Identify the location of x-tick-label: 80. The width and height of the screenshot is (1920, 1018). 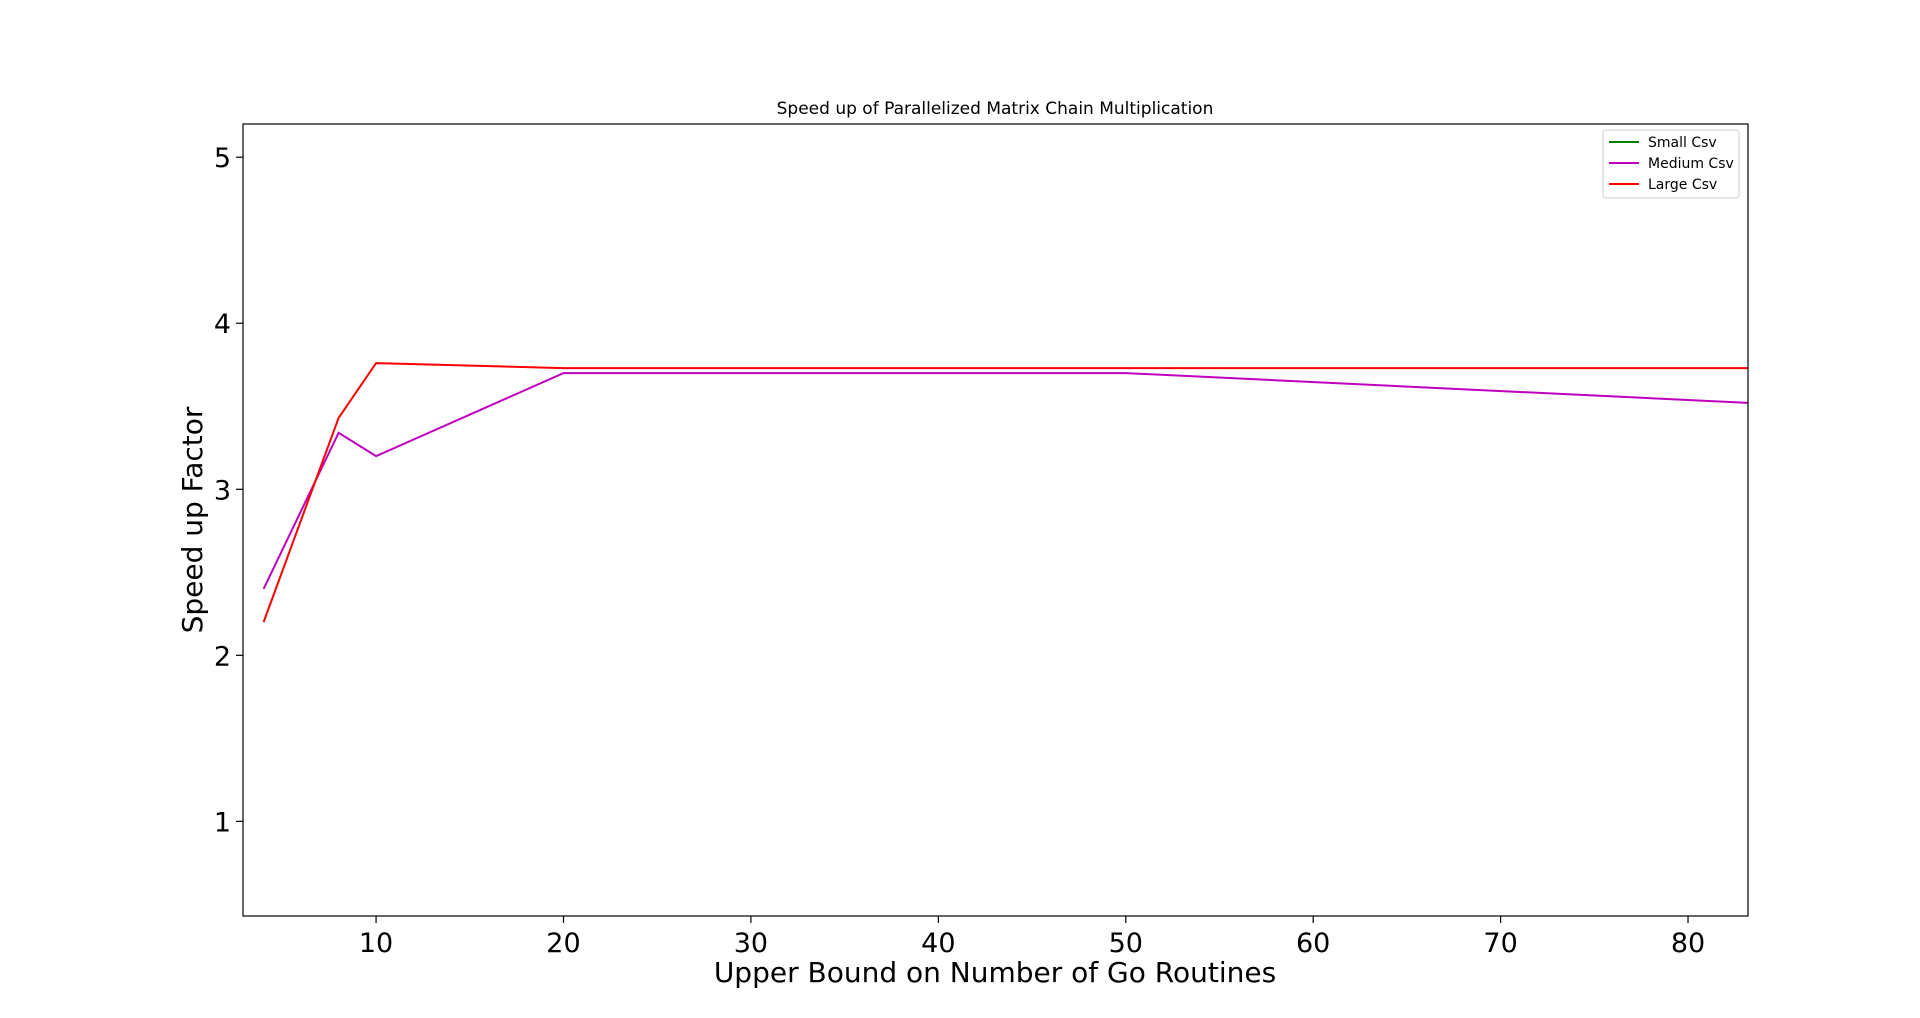
(1688, 943).